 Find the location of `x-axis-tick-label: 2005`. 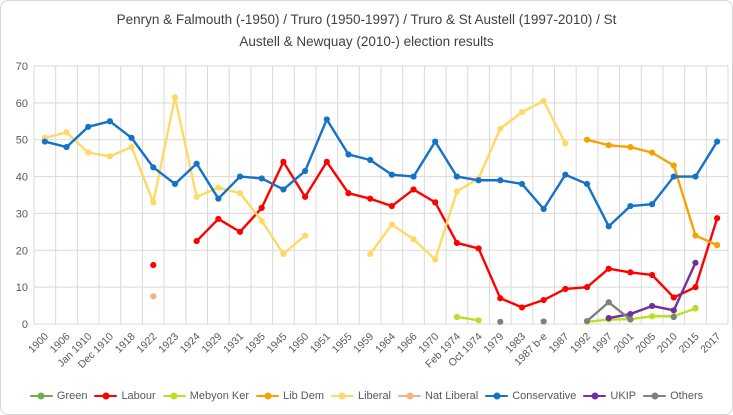

x-axis-tick-label: 2005 is located at coordinates (645, 343).